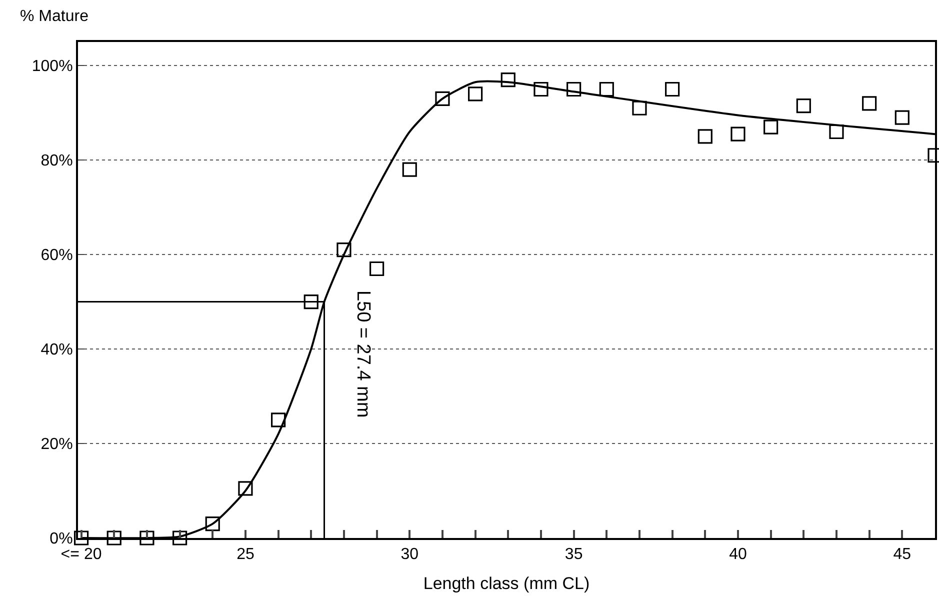 The height and width of the screenshot is (612, 939). I want to click on x-tick-label: 25, so click(245, 555).